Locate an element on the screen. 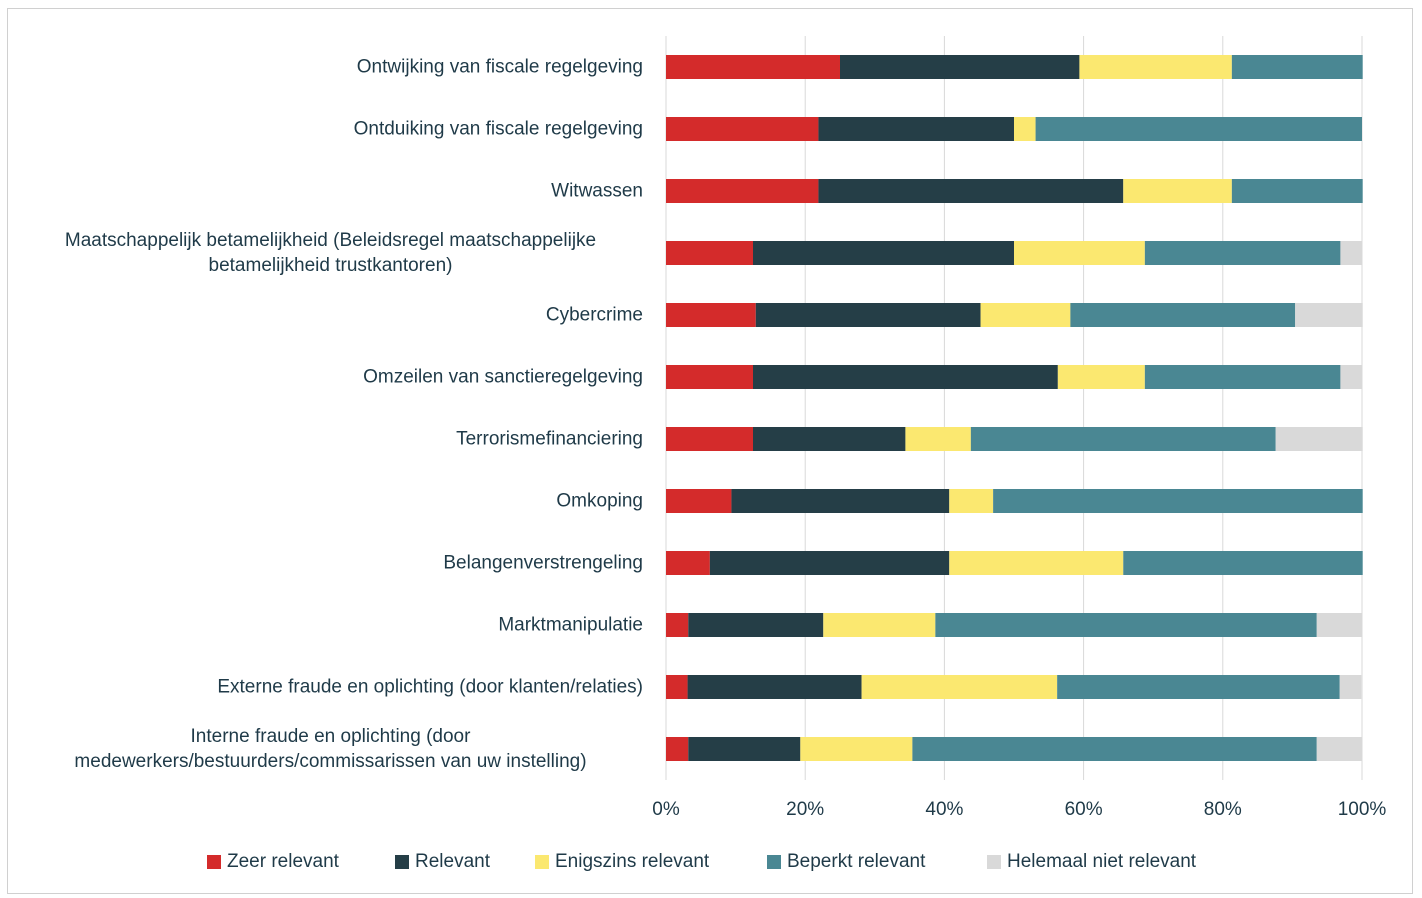  category-label: Ontwijking van fiscale regelgeving is located at coordinates (323, 67).